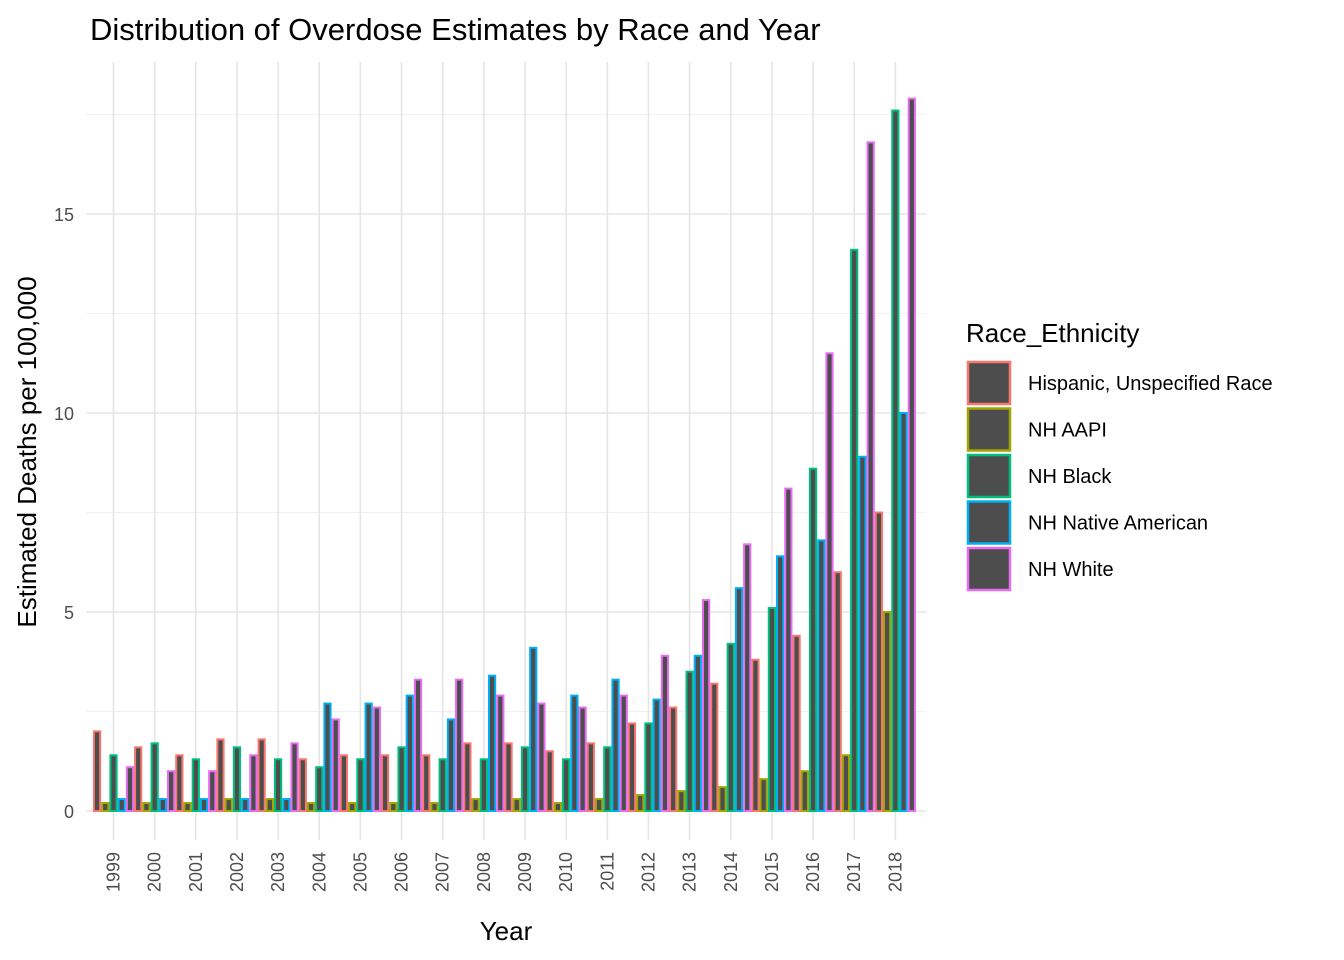 The image size is (1344, 960). What do you see at coordinates (533, 729) in the screenshot?
I see `bar-nh-native-american-2009` at bounding box center [533, 729].